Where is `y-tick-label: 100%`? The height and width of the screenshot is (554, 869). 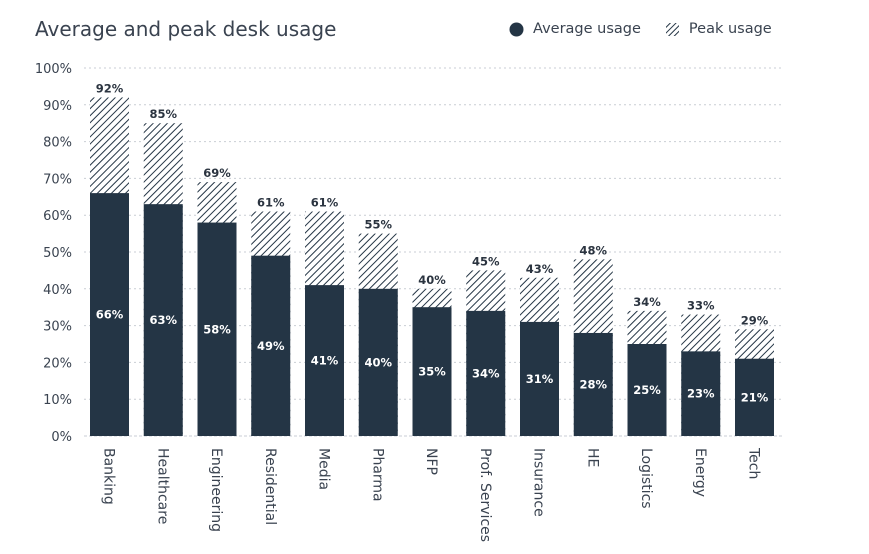 y-tick-label: 100% is located at coordinates (53, 69).